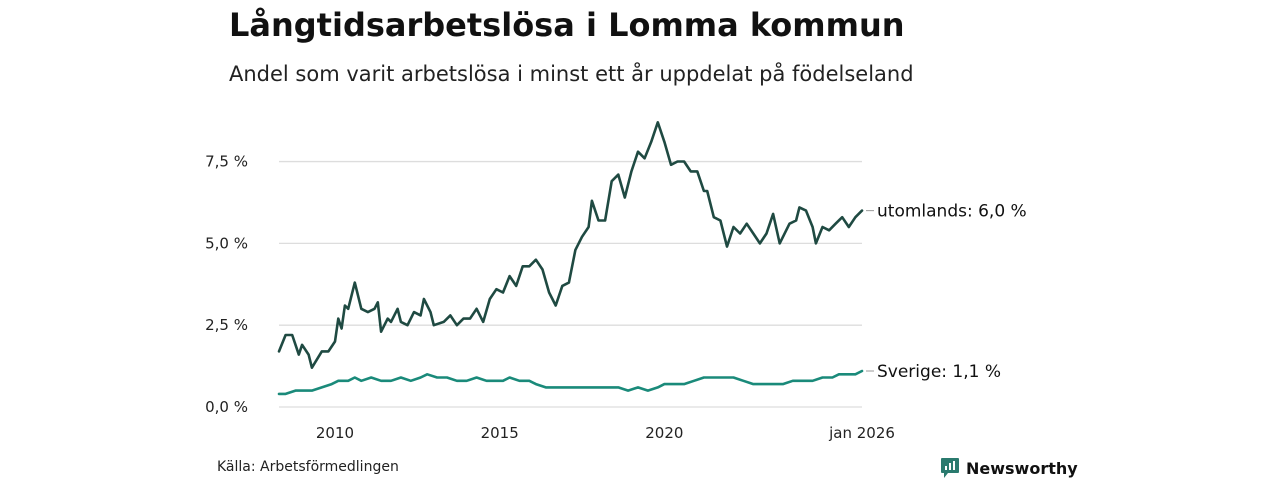 This screenshot has width=1280, height=480. Describe the element at coordinates (1022, 468) in the screenshot. I see `brand-name: Newsworthy` at that location.